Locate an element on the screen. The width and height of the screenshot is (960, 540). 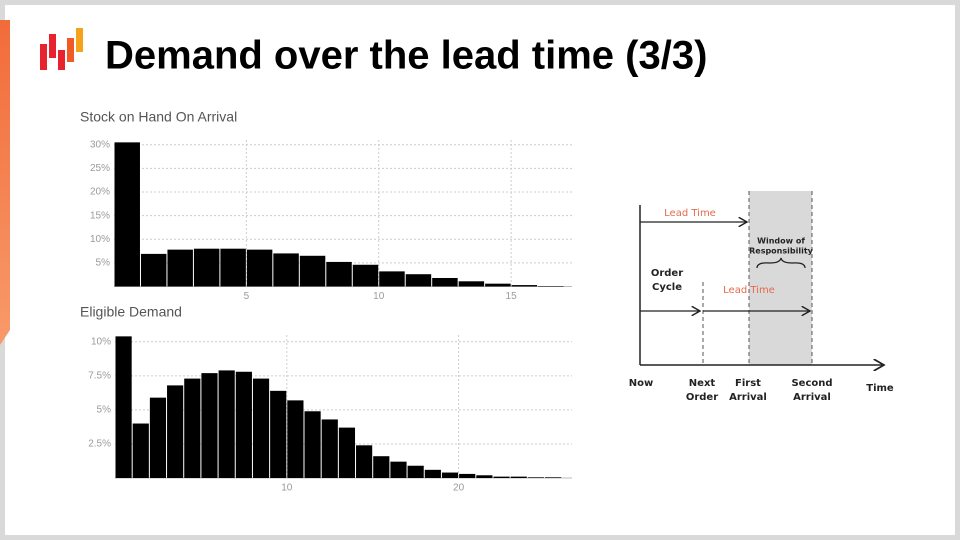
y-tick-label: 15% is located at coordinates (100, 215).